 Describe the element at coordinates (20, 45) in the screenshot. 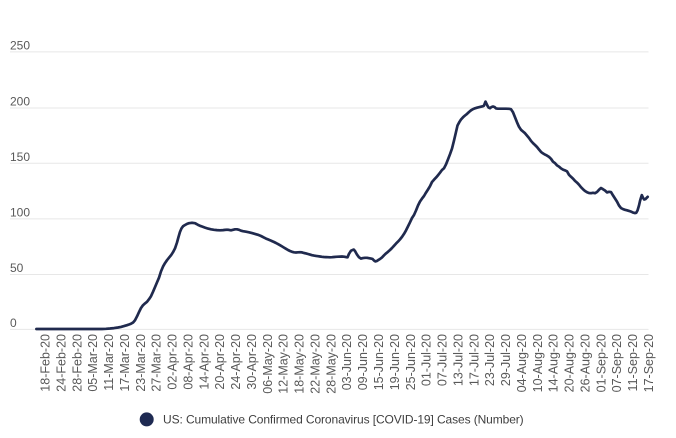

I see `svg-text: 250` at that location.